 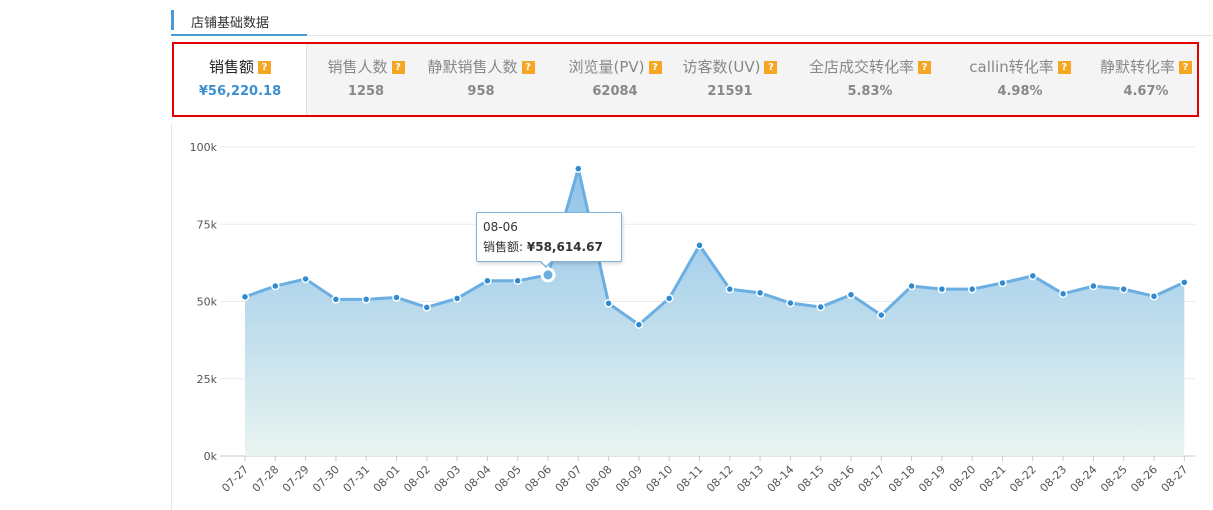 I want to click on metric-label: 静默销售人数, so click(x=472, y=67).